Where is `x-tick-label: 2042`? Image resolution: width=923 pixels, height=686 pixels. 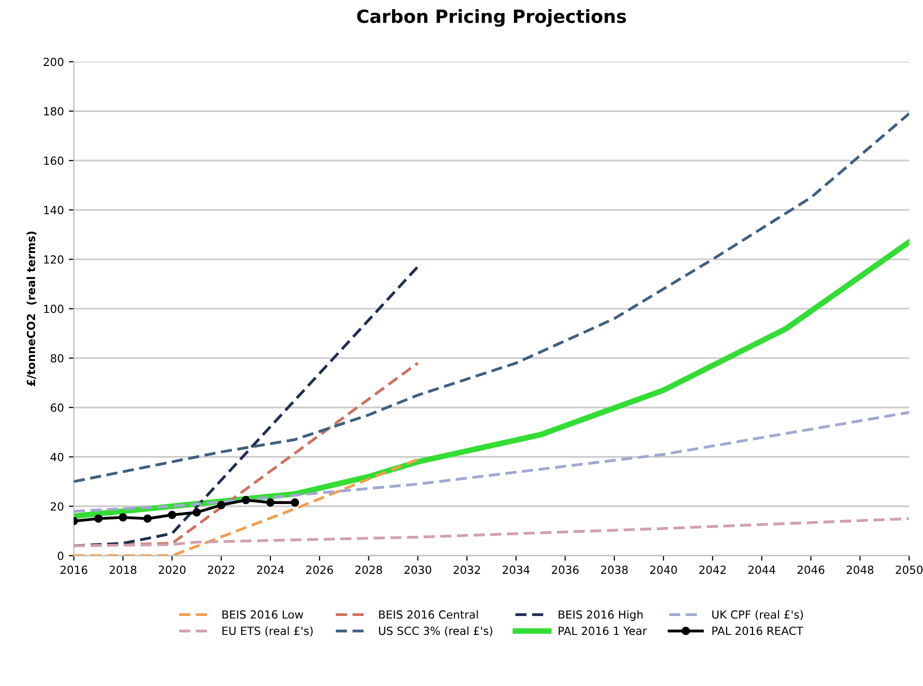
x-tick-label: 2042 is located at coordinates (712, 570).